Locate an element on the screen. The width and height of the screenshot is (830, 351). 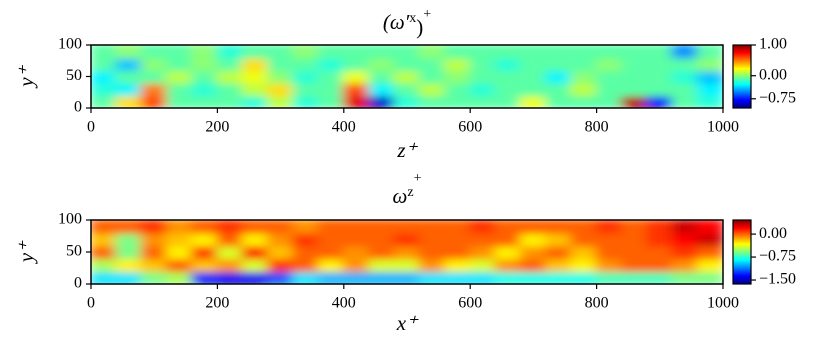
x-tick-label: 800 is located at coordinates (597, 127).